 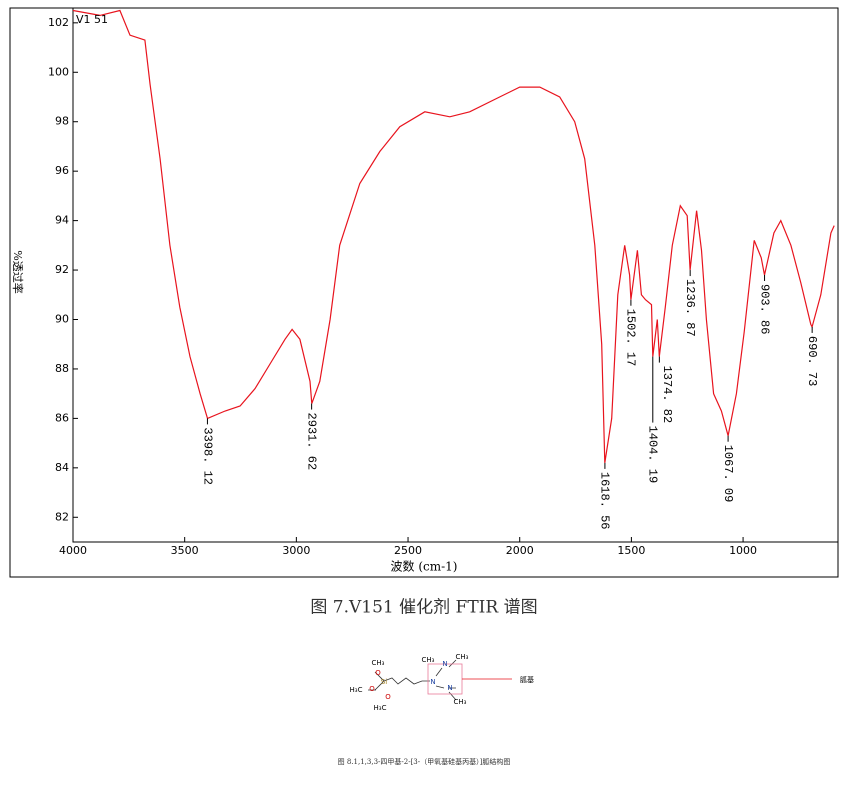 I want to click on peak-label: 903. 86, so click(x=764, y=309).